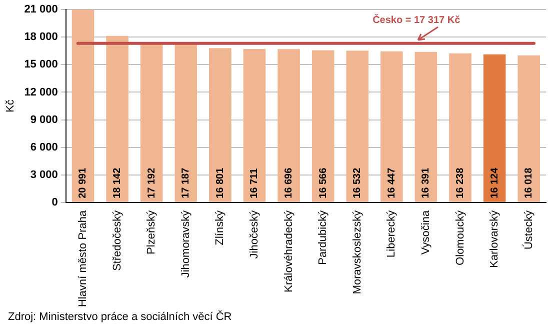 The width and height of the screenshot is (554, 329). What do you see at coordinates (44, 174) in the screenshot?
I see `y-tick-label: 3 000` at bounding box center [44, 174].